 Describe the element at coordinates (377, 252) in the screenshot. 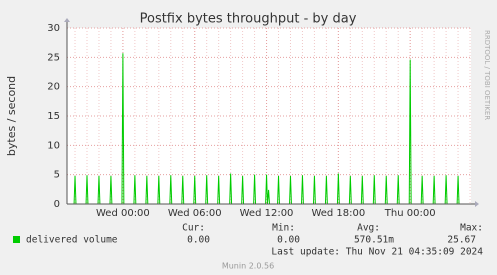

I see `last-update: Last update: Thu Nov 21 04:35:09 2024` at that location.